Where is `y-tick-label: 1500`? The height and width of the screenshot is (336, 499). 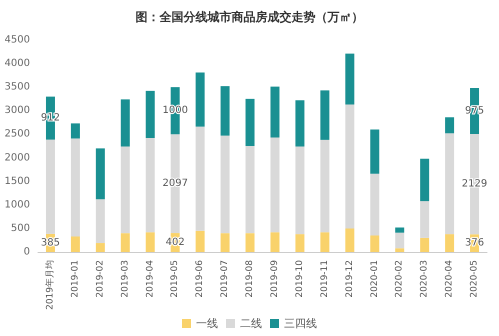 y-tick-label: 1500 is located at coordinates (17, 181).